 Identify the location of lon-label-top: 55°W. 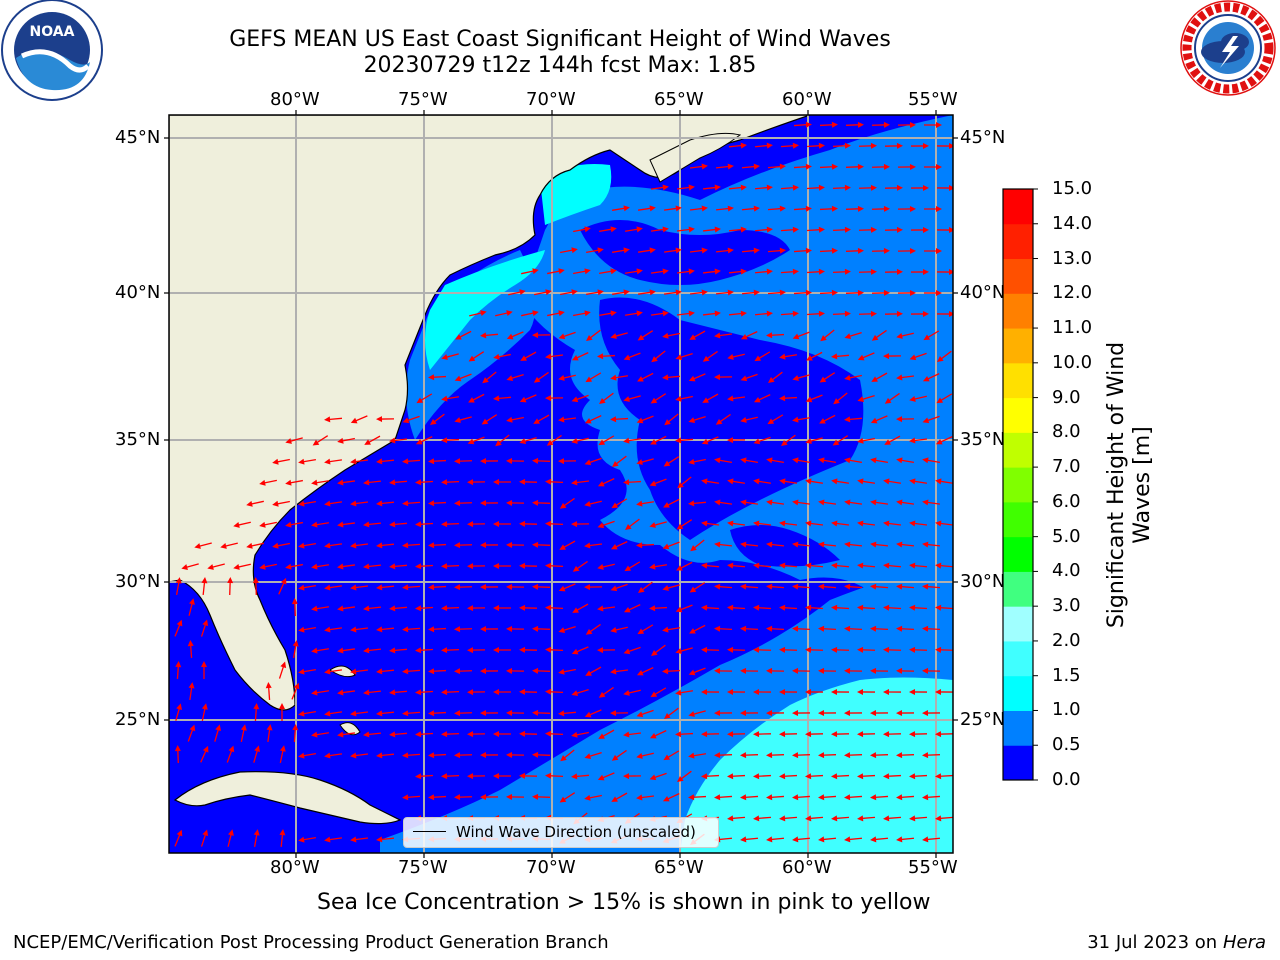
(933, 99).